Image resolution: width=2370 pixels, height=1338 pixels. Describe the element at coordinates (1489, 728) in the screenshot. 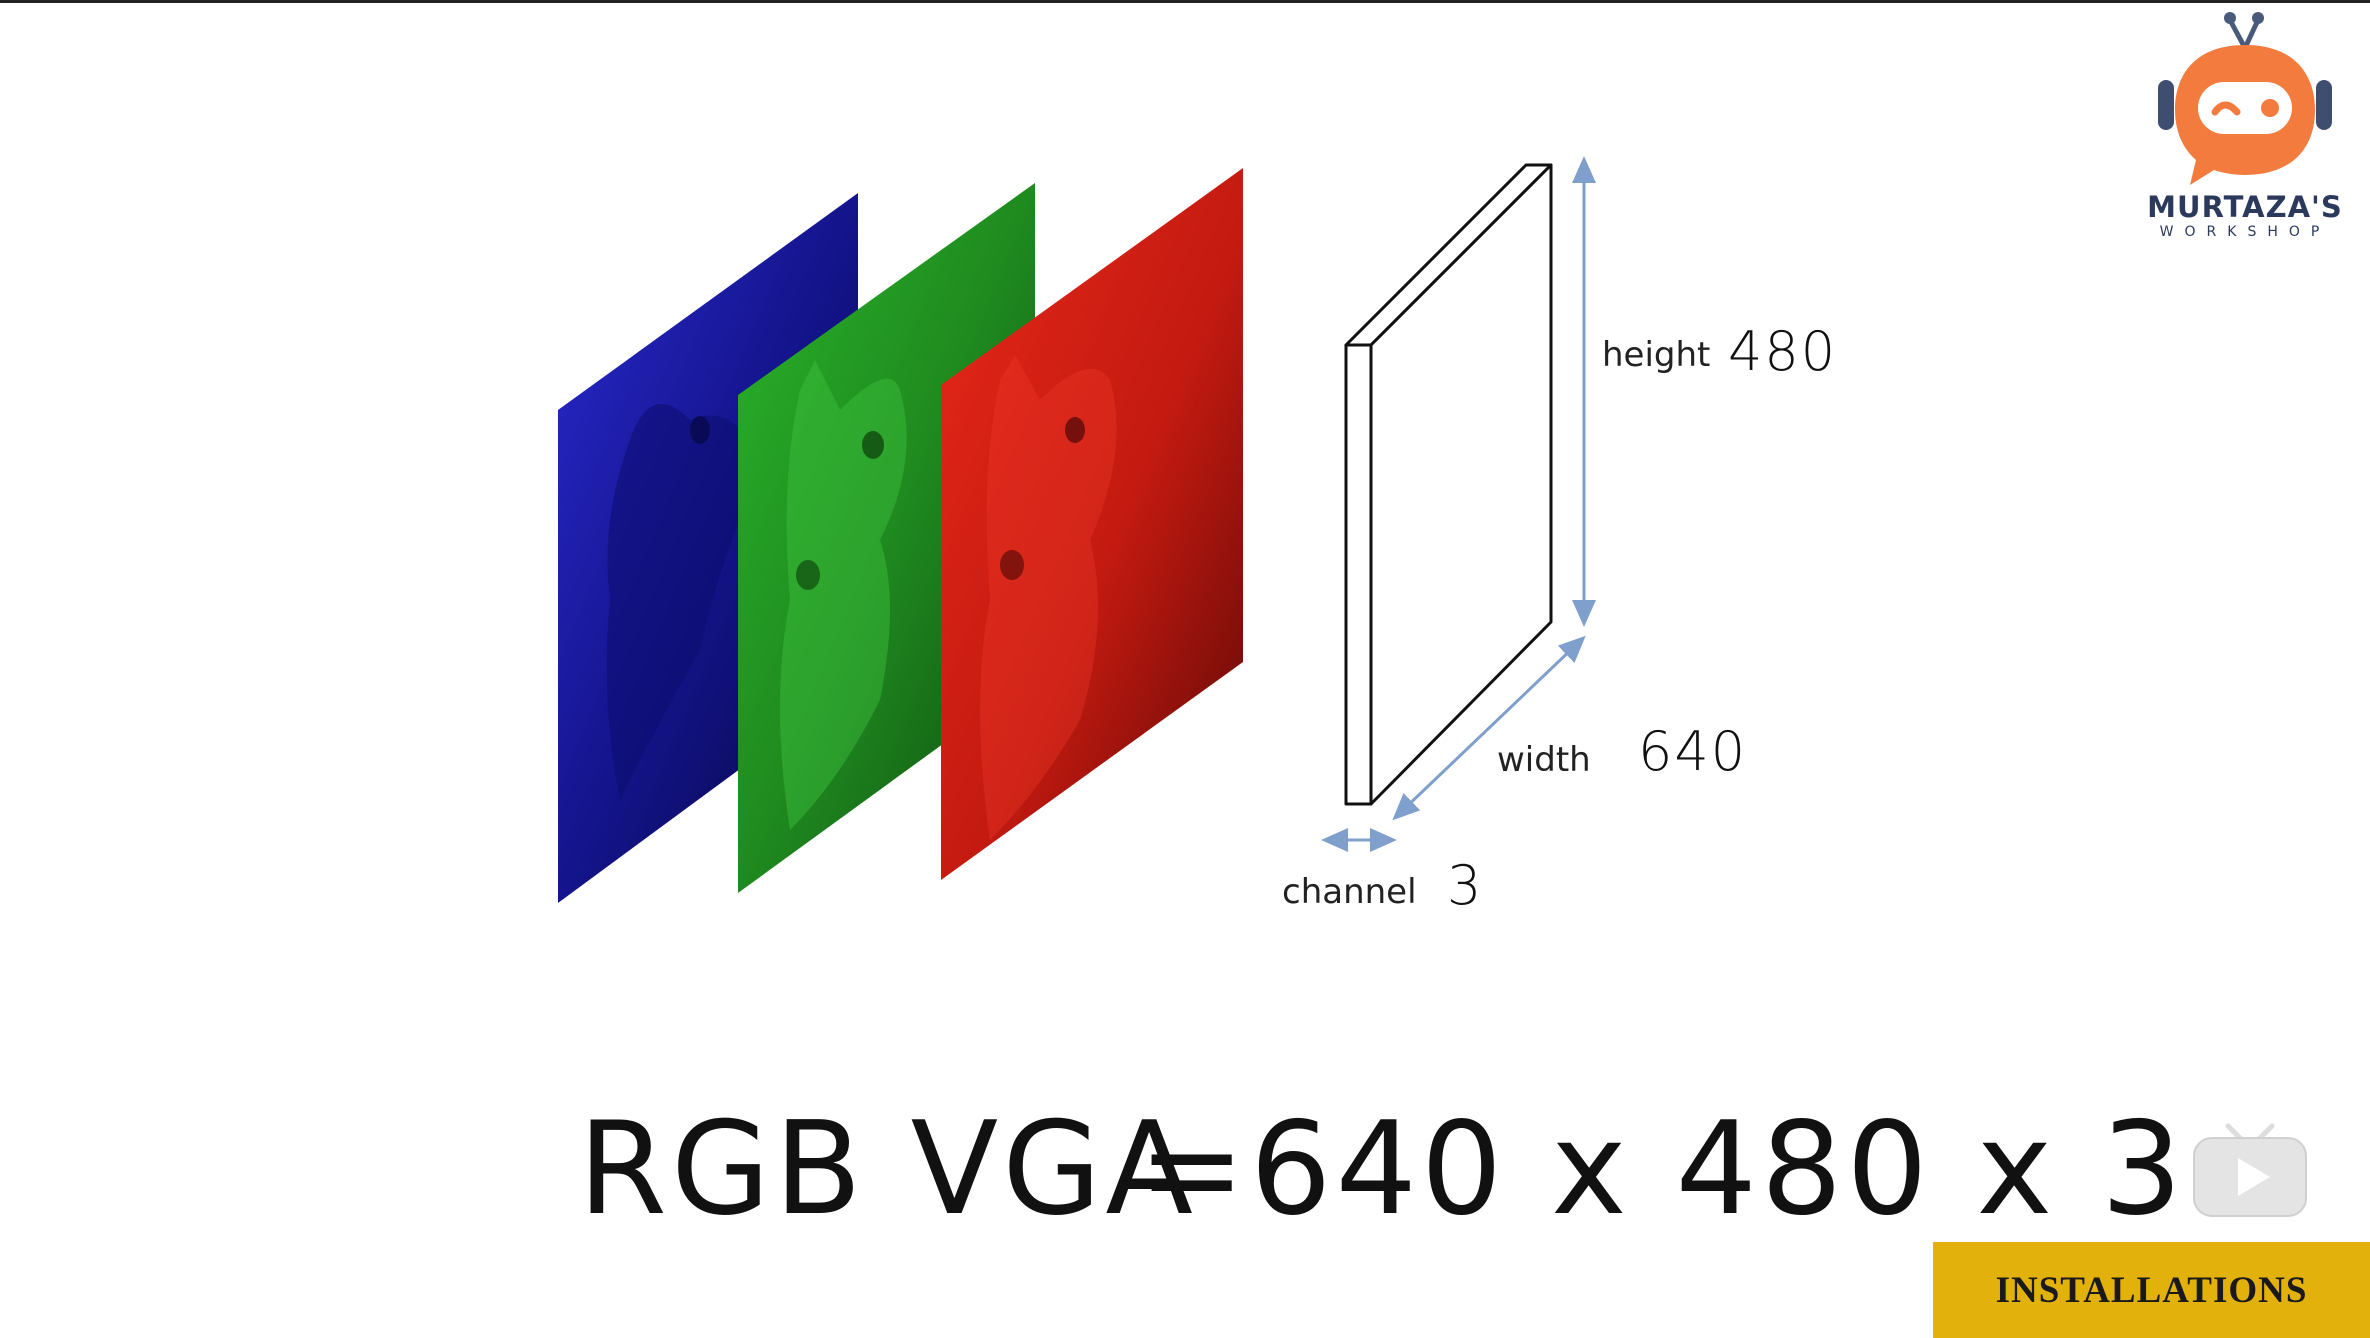

I see `width-arrow` at that location.